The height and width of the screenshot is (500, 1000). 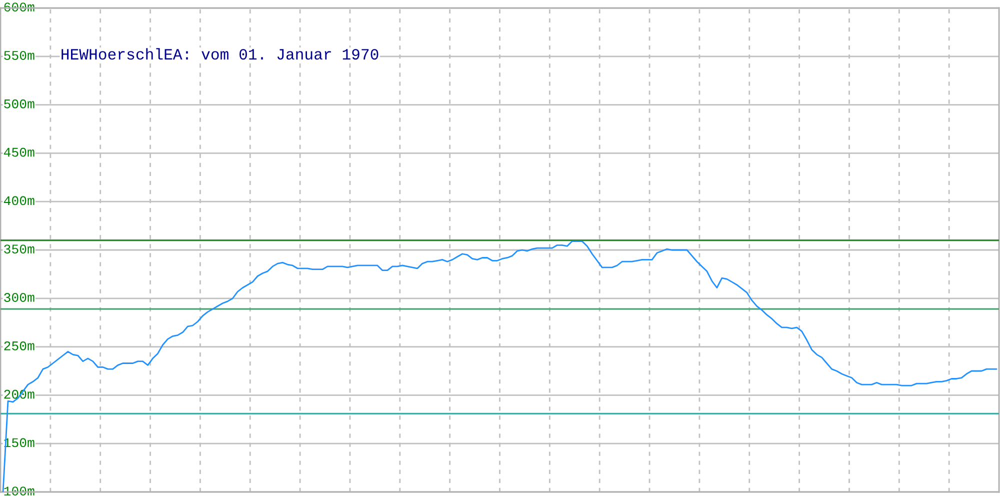 I want to click on y-tick-label: 250m, so click(x=19, y=345).